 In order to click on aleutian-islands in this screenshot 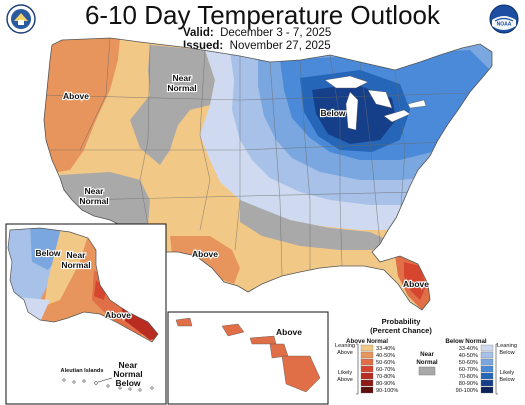, I will do `click(108, 385)`.